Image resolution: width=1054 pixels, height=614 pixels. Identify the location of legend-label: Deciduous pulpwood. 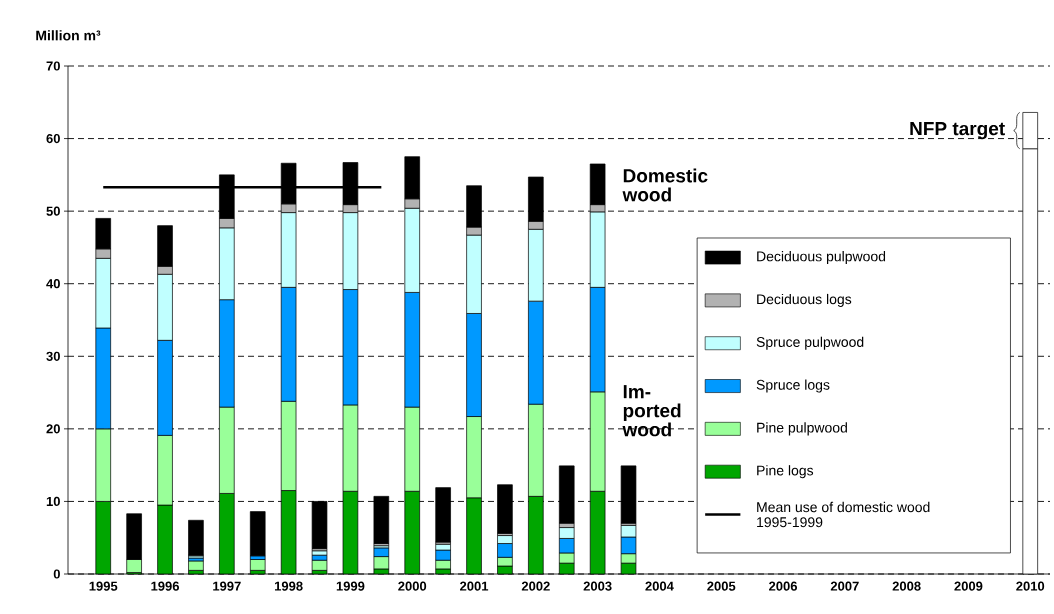
(821, 258).